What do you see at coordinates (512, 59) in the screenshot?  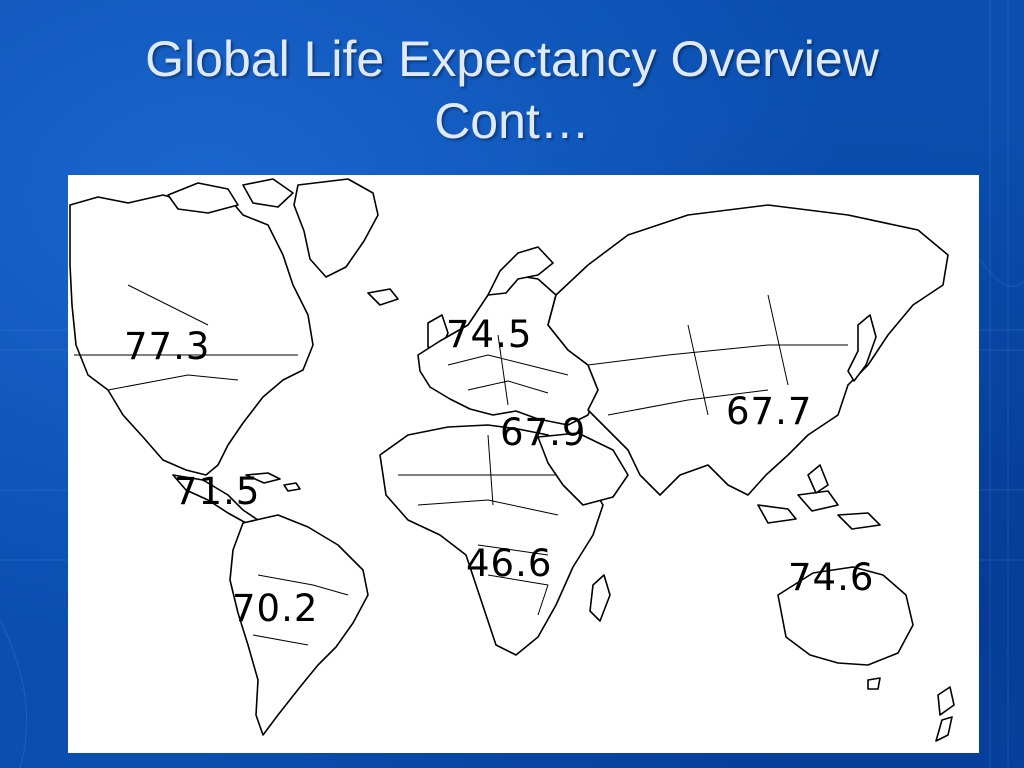 I see `slide-title-line-1: Global Life Expectancy Overview` at bounding box center [512, 59].